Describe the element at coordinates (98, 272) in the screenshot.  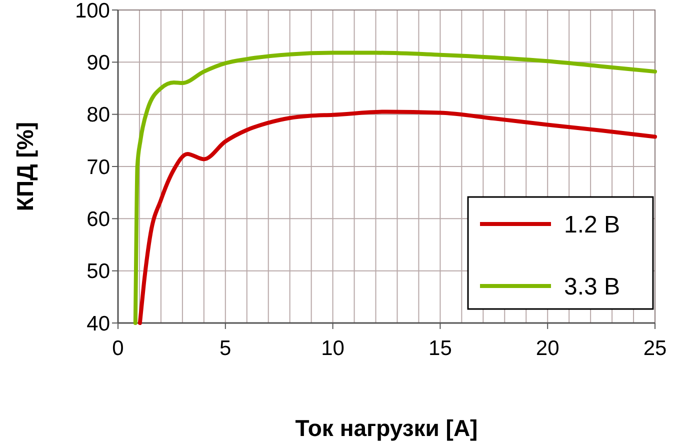
I see `y-tick-label: 50` at that location.